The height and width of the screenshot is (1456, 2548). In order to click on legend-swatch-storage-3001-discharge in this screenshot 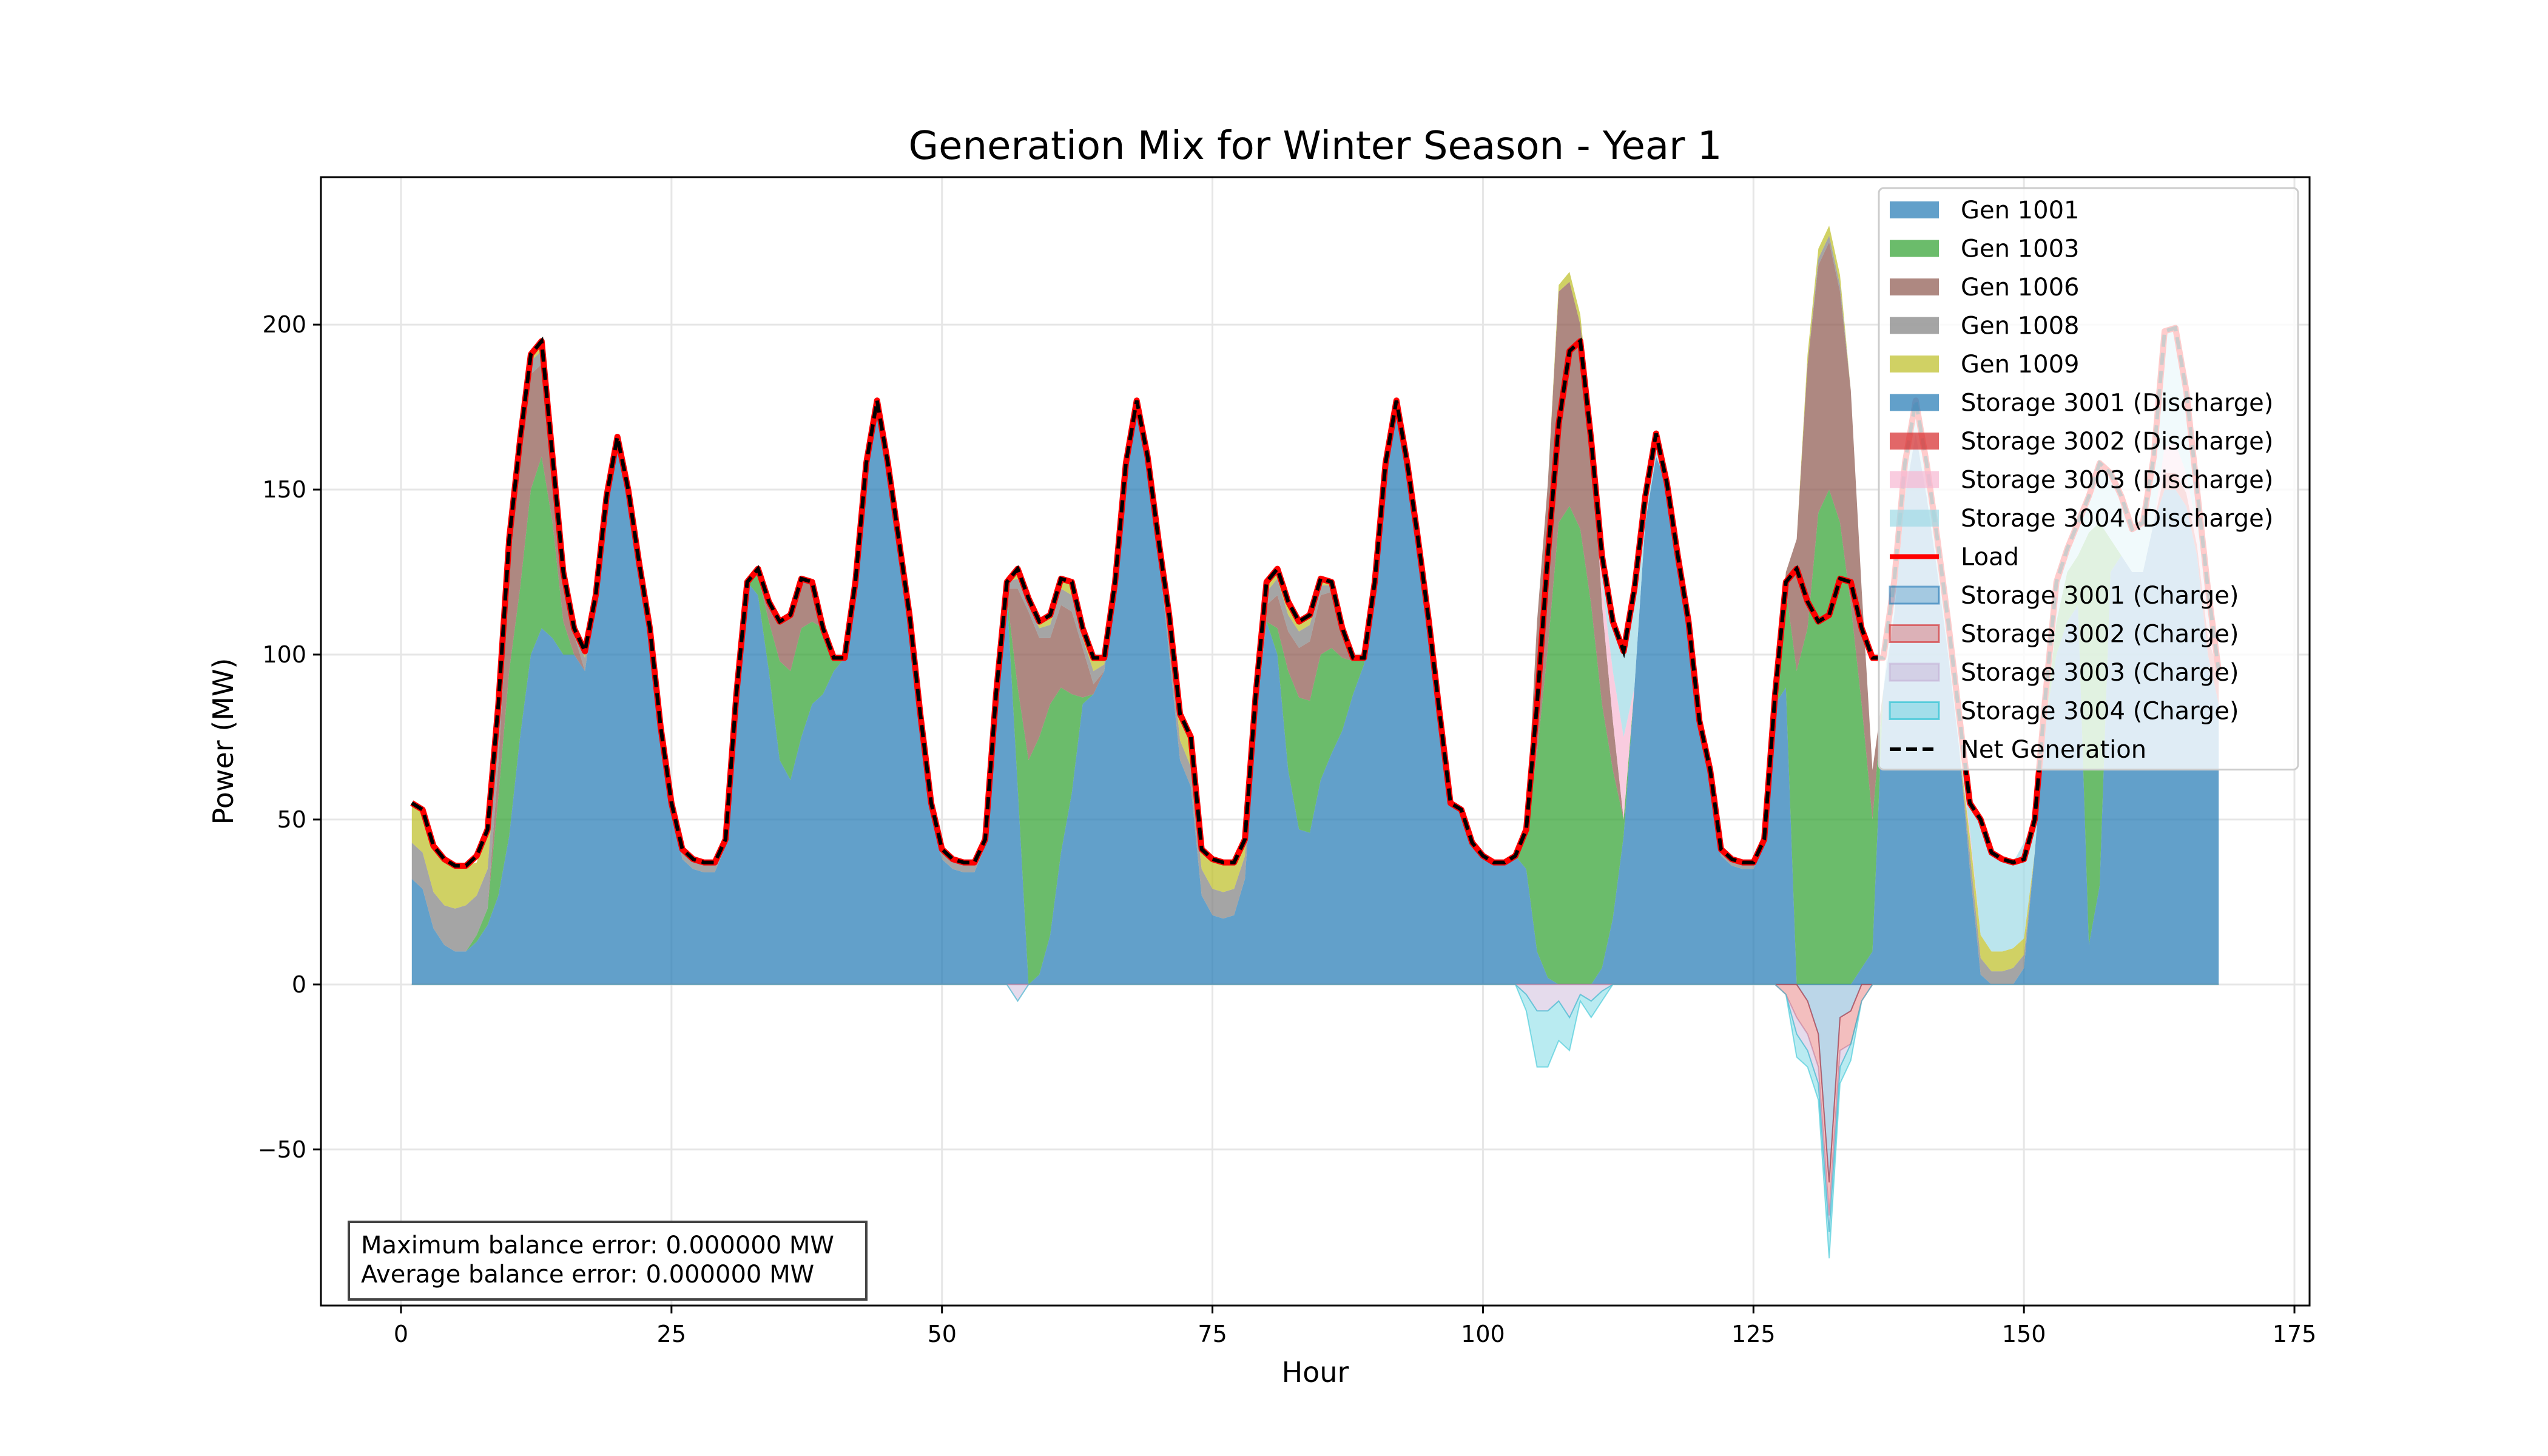, I will do `click(1914, 402)`.